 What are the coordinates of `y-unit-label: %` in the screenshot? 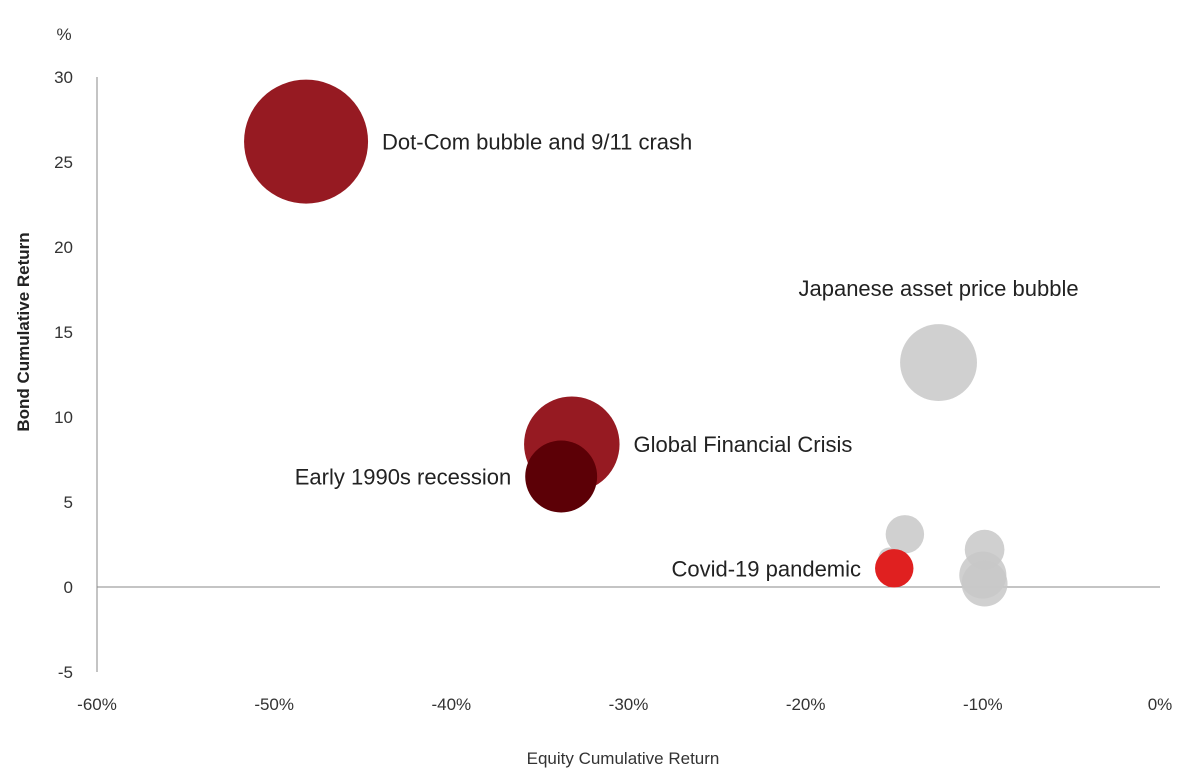 It's located at (63, 34).